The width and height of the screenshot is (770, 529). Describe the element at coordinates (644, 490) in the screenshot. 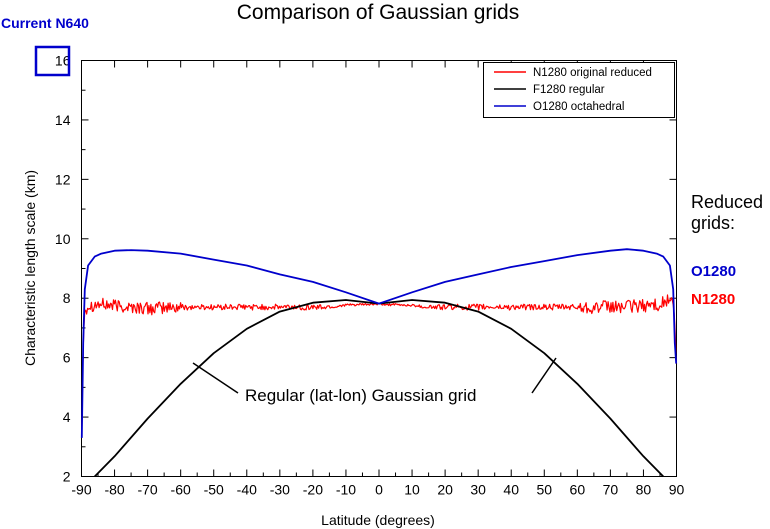

I see `x-tick-label: 80` at that location.